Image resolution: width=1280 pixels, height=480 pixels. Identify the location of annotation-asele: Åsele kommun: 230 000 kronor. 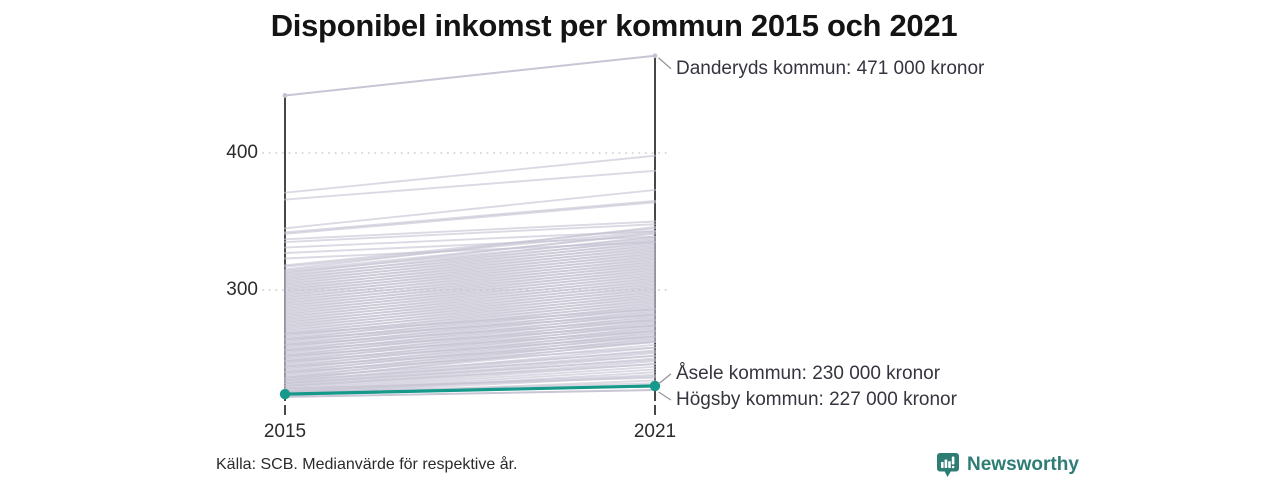
(808, 373).